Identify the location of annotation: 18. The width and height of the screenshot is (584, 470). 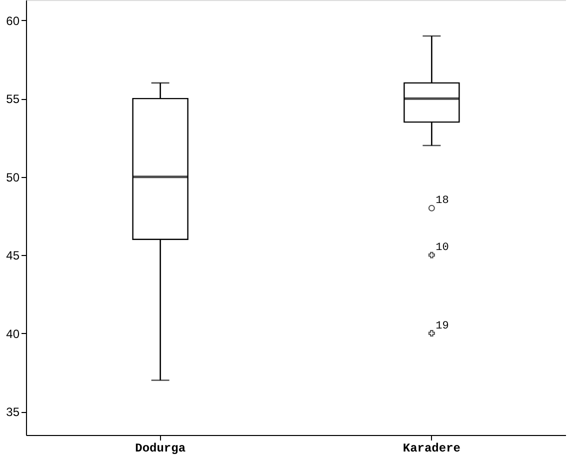
(442, 201).